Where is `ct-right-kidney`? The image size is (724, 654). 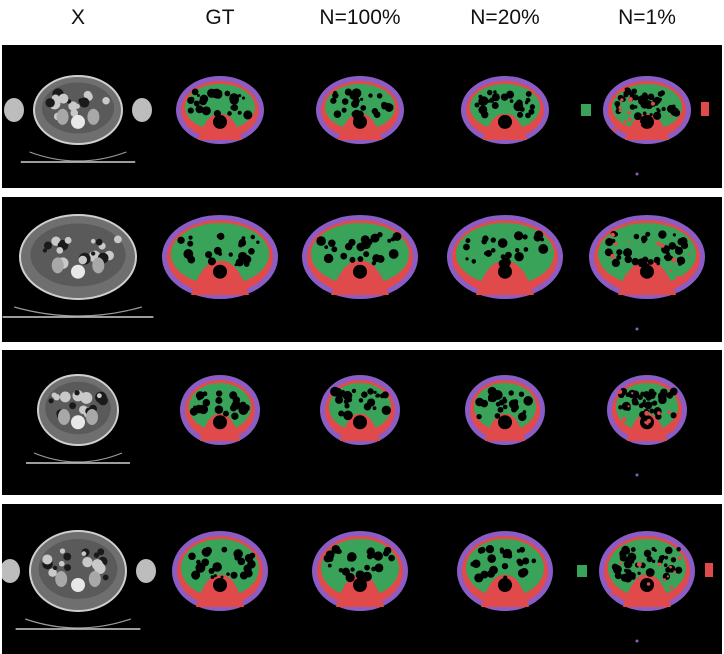 ct-right-kidney is located at coordinates (98, 265).